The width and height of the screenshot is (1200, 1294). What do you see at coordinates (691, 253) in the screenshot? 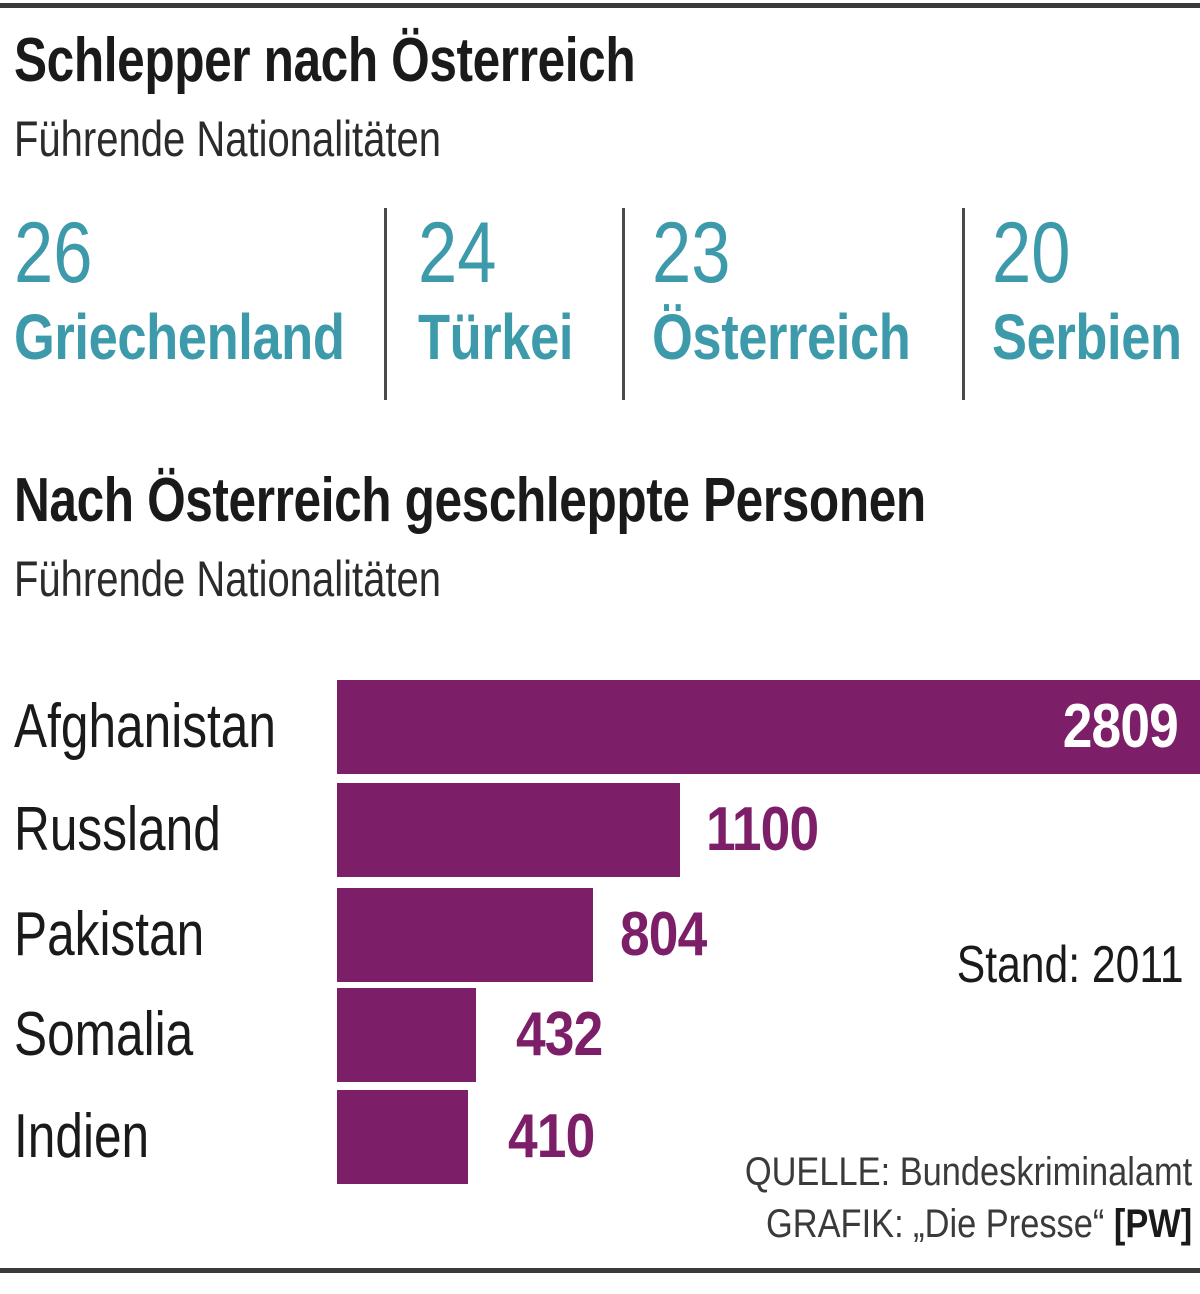
I see `stat-number: 23` at bounding box center [691, 253].